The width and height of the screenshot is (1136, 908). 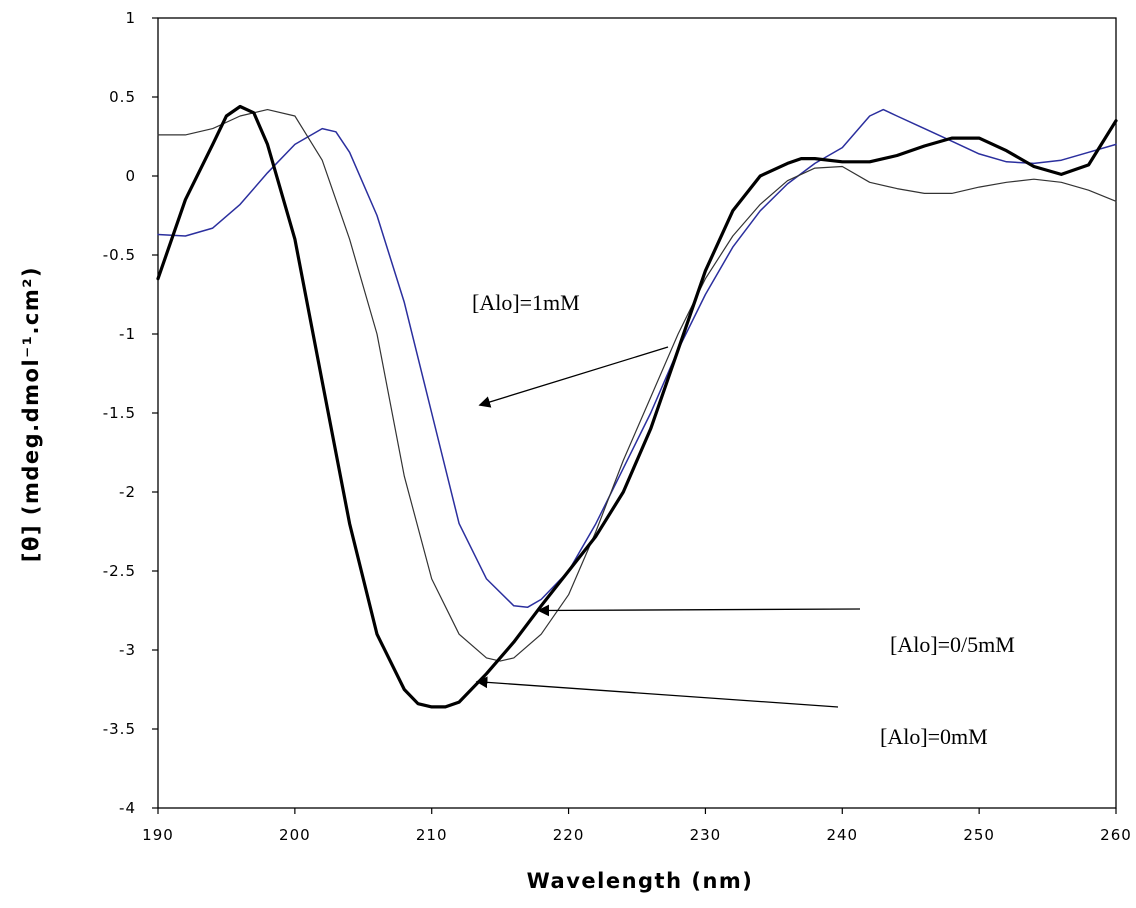 What do you see at coordinates (640, 881) in the screenshot?
I see `x-axis-title: Wavelength (nm)` at bounding box center [640, 881].